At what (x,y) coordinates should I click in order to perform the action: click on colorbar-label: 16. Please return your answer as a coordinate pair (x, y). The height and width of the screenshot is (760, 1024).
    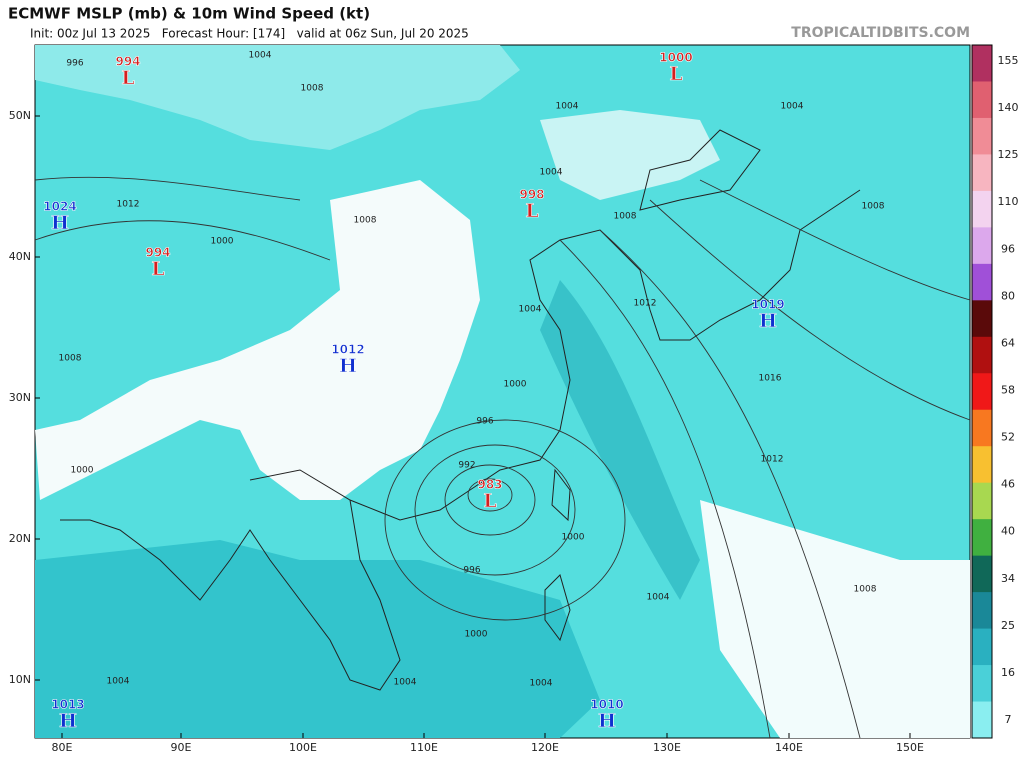
    Looking at the image, I should click on (1008, 672).